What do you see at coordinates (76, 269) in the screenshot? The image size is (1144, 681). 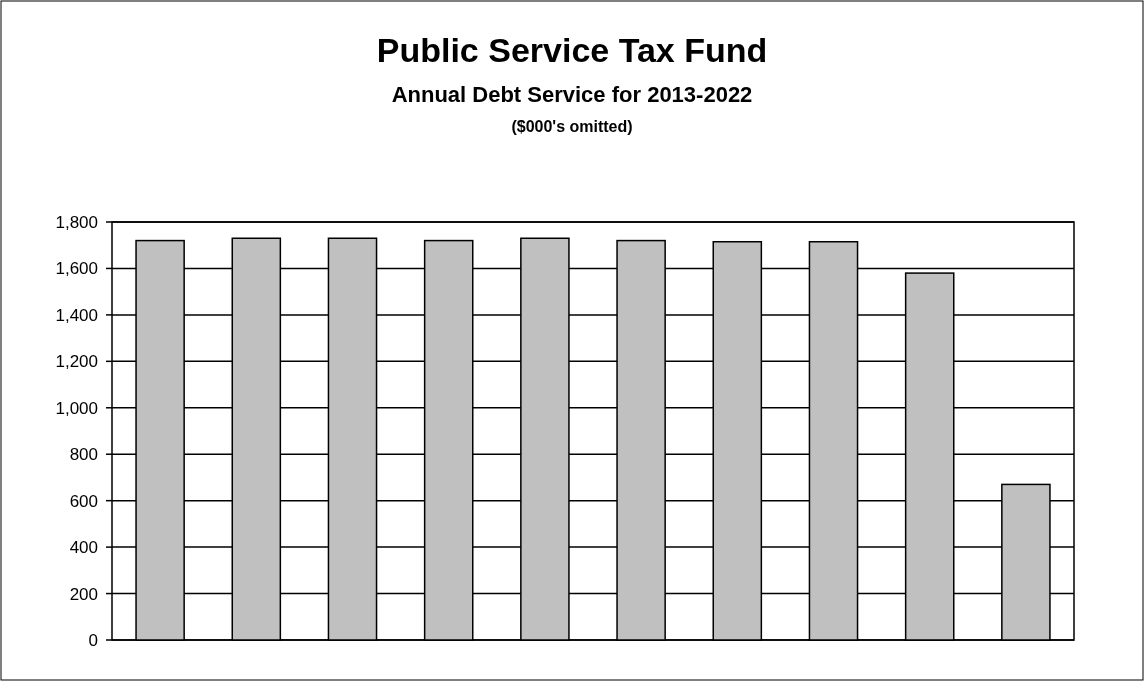 I see `y-tick-label: 1,600` at bounding box center [76, 269].